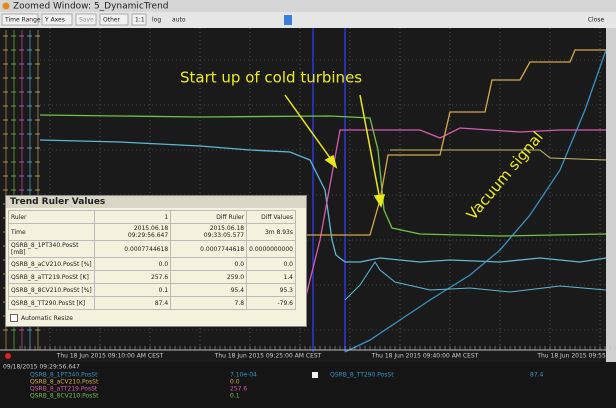  What do you see at coordinates (288, 20) in the screenshot?
I see `toolbar-icon` at bounding box center [288, 20].